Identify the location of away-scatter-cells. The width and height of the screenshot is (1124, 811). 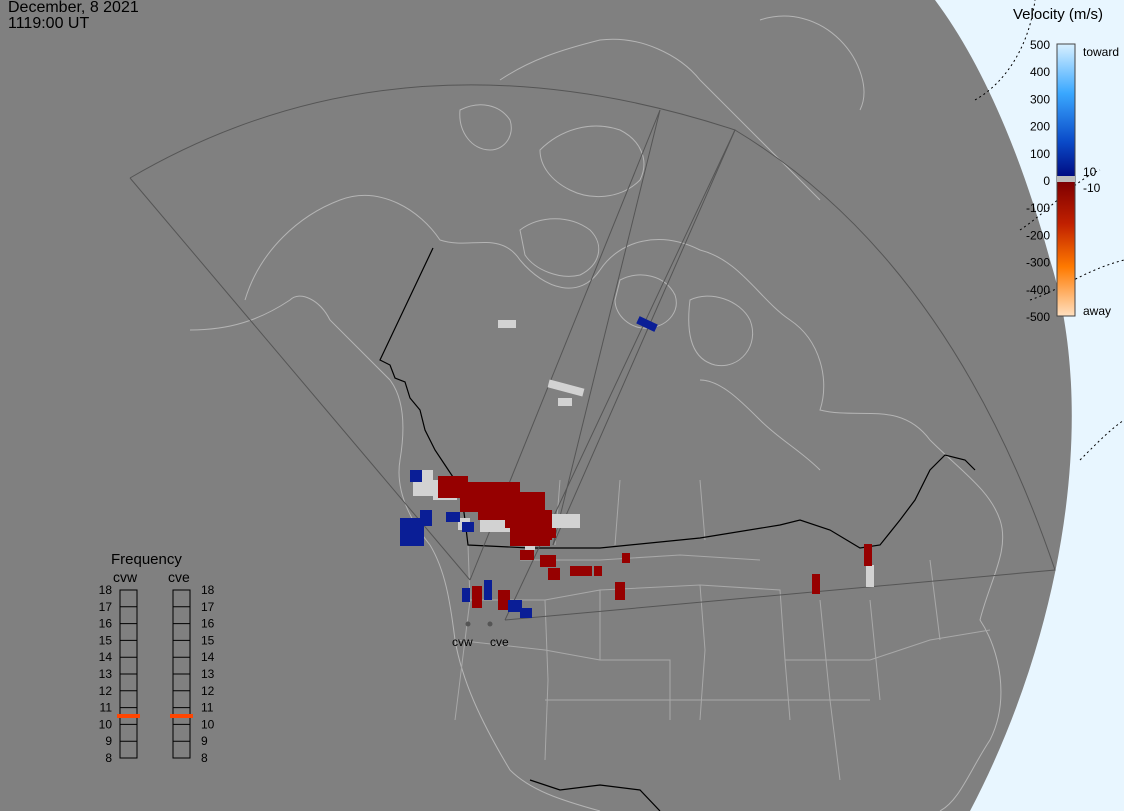
(655, 543).